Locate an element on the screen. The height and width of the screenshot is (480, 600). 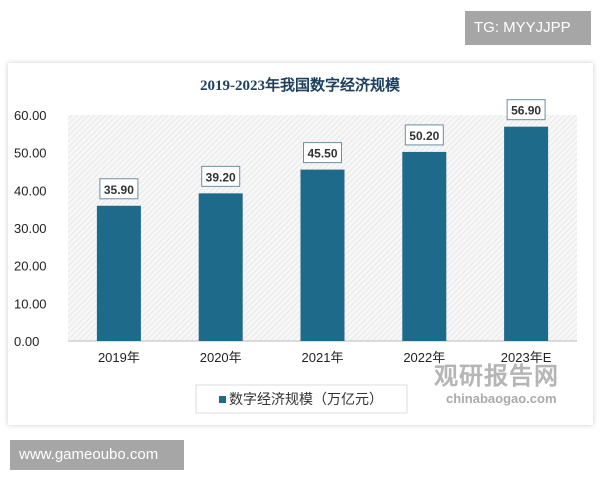
brand-en: chinabaogao.com is located at coordinates (501, 398).